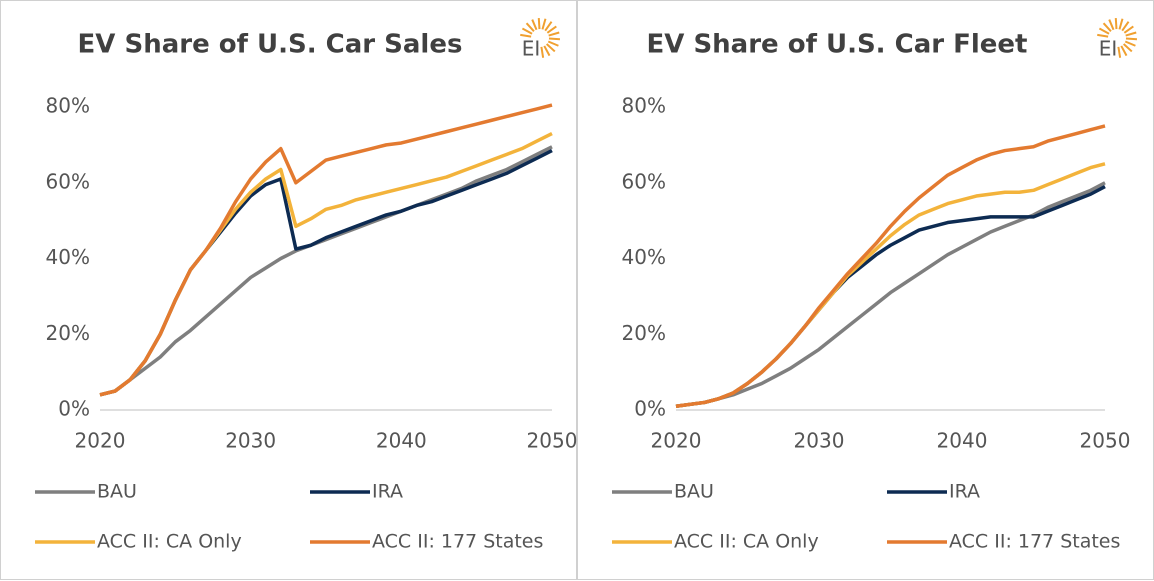 This screenshot has width=1154, height=581. I want to click on chart-title: EV Share of U.S. Car Fleet, so click(837, 45).